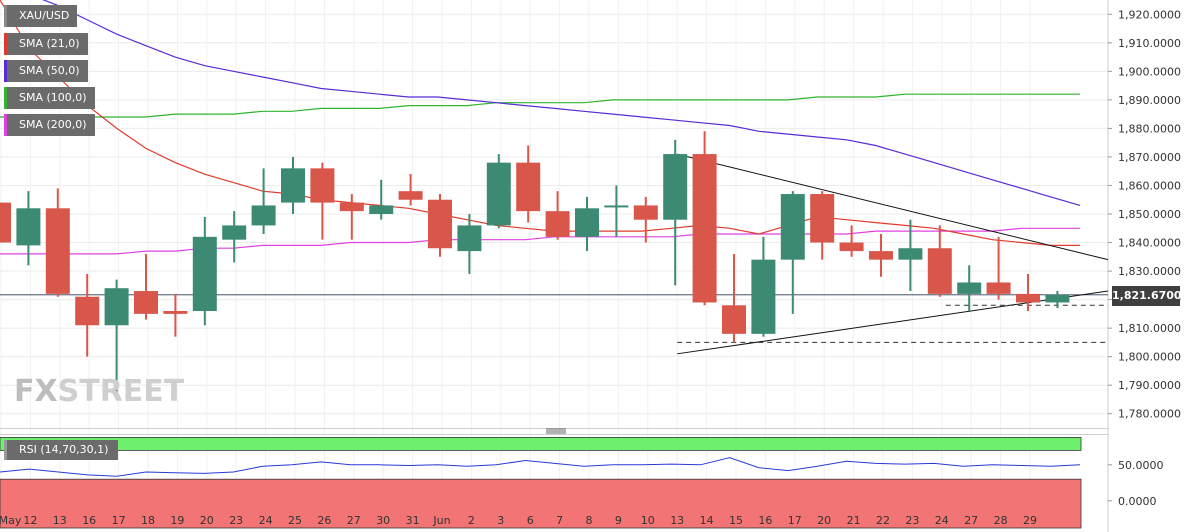 The width and height of the screenshot is (1194, 532). Describe the element at coordinates (49, 125) in the screenshot. I see `legend-sma200: SMA (200,0)` at that location.